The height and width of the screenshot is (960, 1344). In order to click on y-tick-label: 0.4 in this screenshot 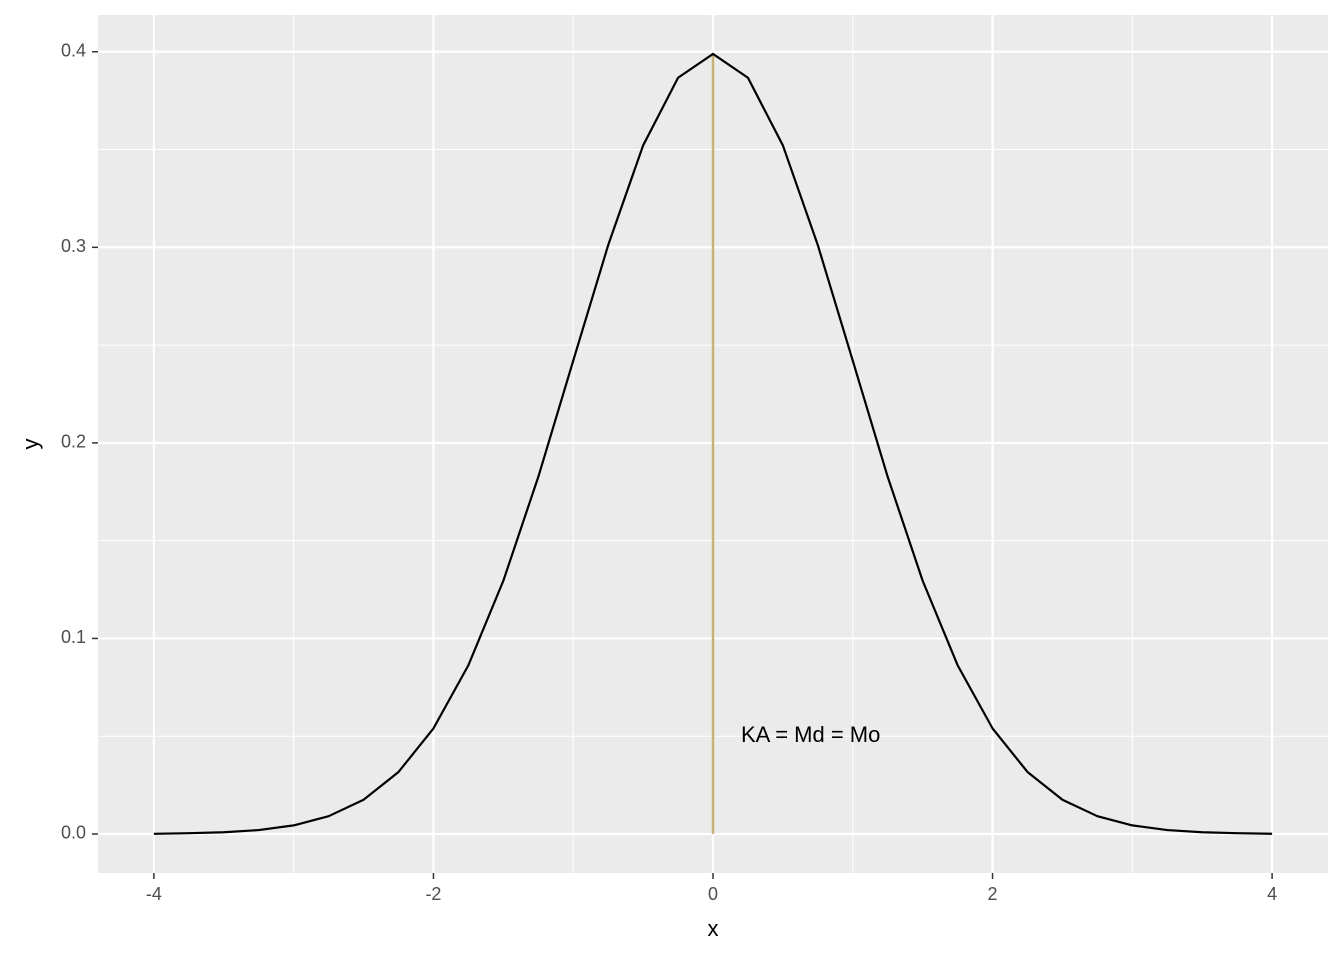, I will do `click(73, 51)`.